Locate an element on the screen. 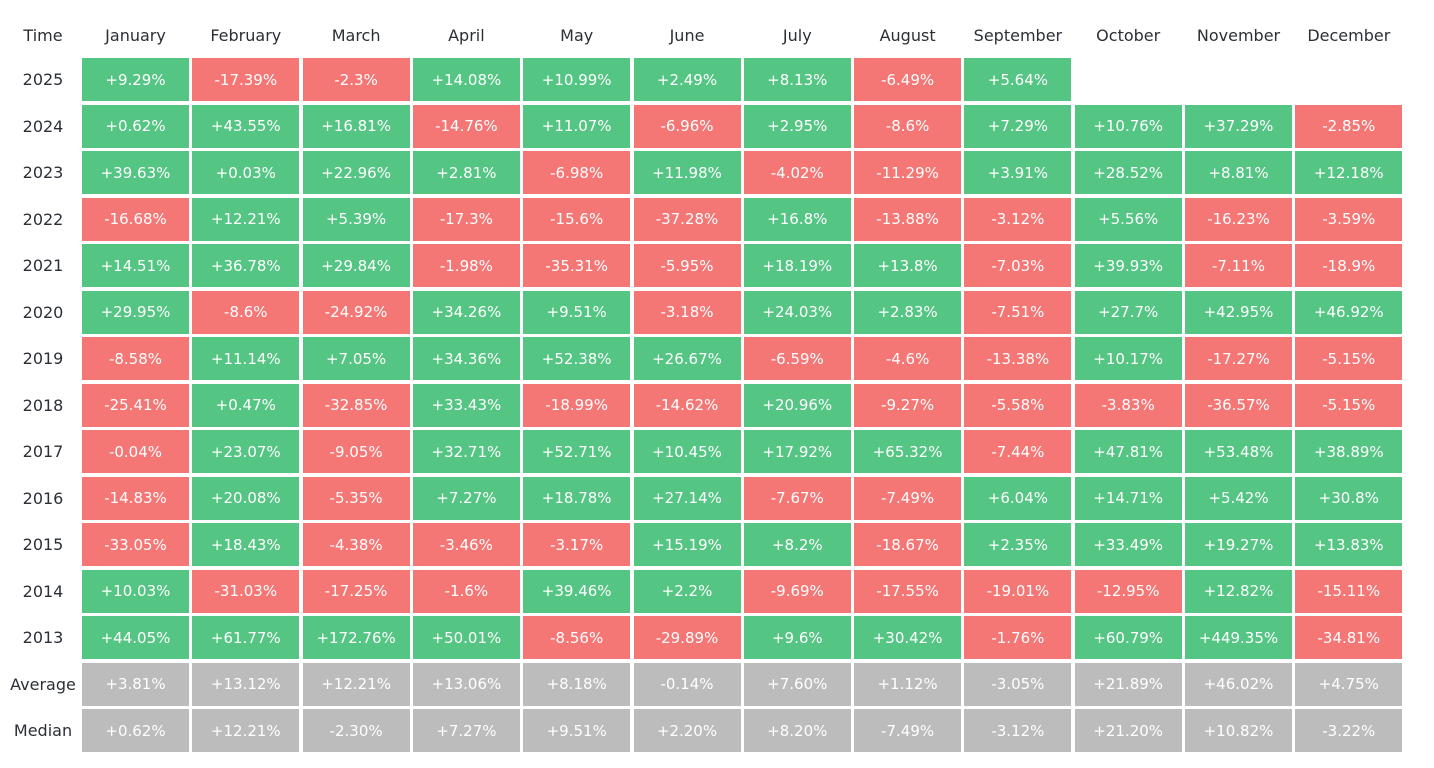  heatmap-cell-2024-february: +43.55% is located at coordinates (246, 126).